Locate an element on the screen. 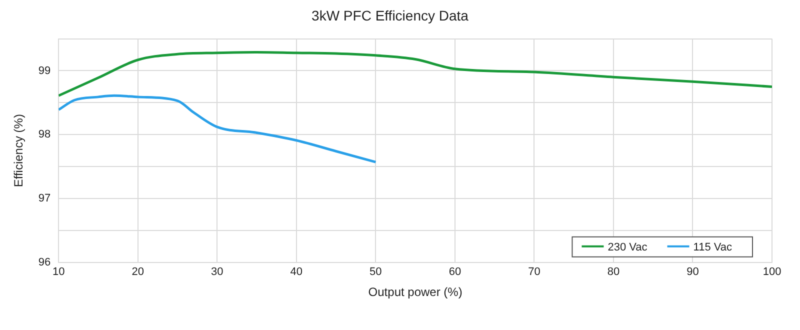 The image size is (800, 330). x-tick-label: 90 is located at coordinates (692, 272).